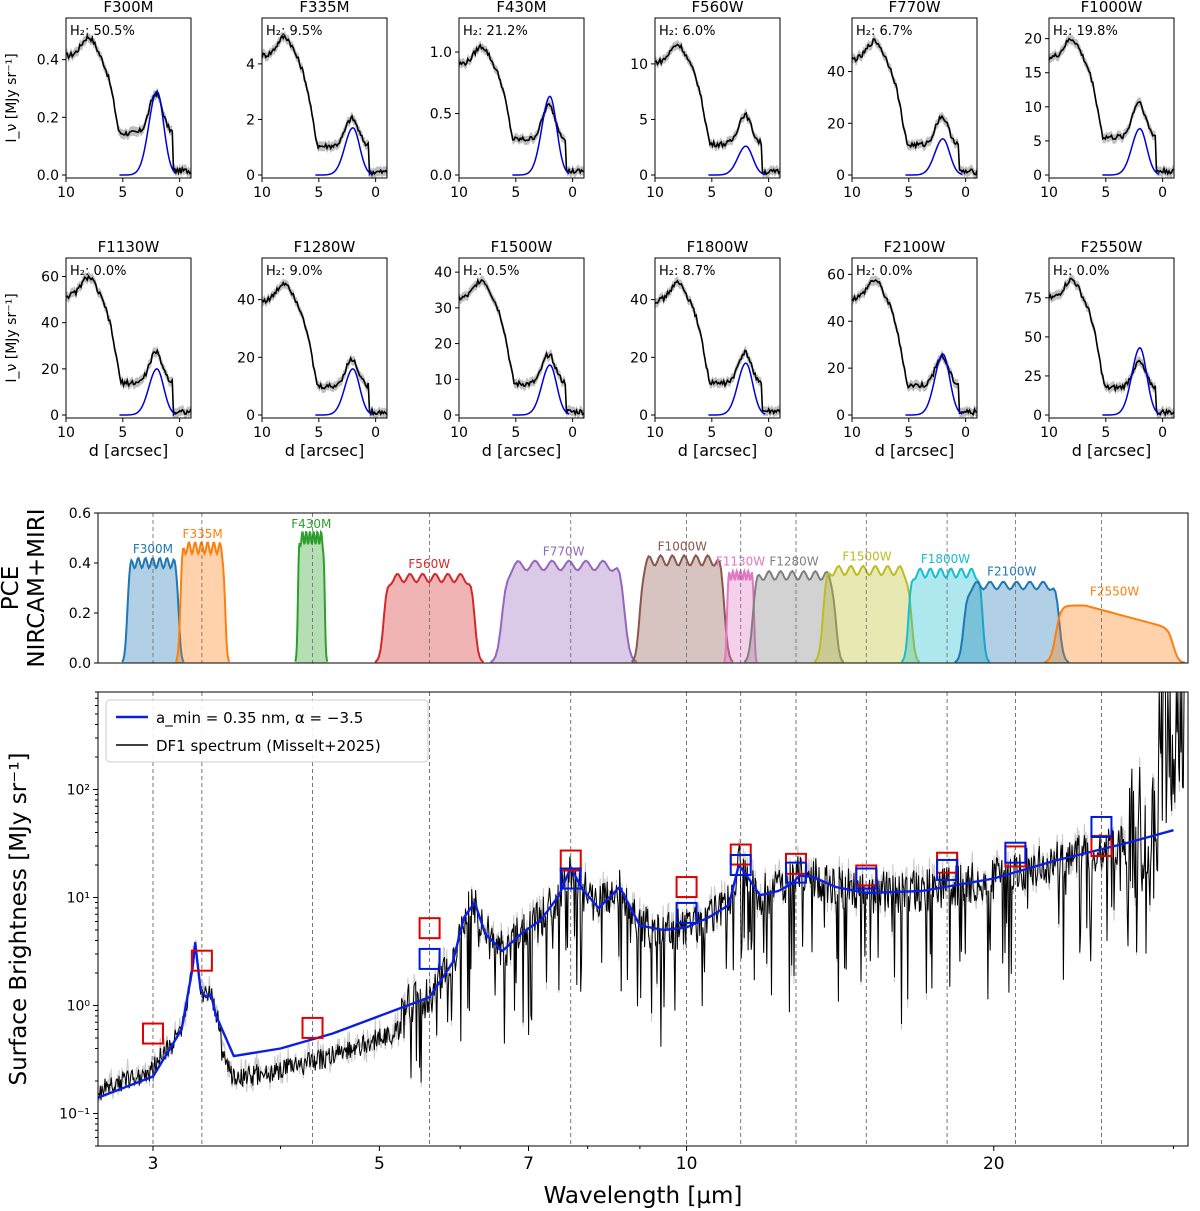 This screenshot has height=1211, width=1200. What do you see at coordinates (441, 53) in the screenshot?
I see `y-tick-label: 1.0` at bounding box center [441, 53].